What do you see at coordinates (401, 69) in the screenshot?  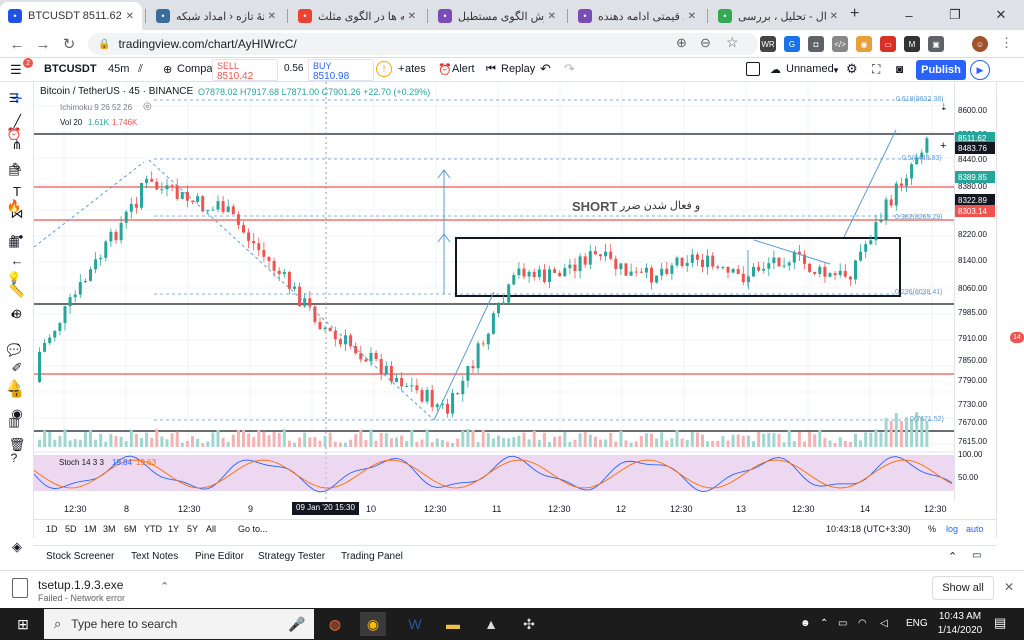 I see `indicator-plus-icon: +` at bounding box center [401, 69].